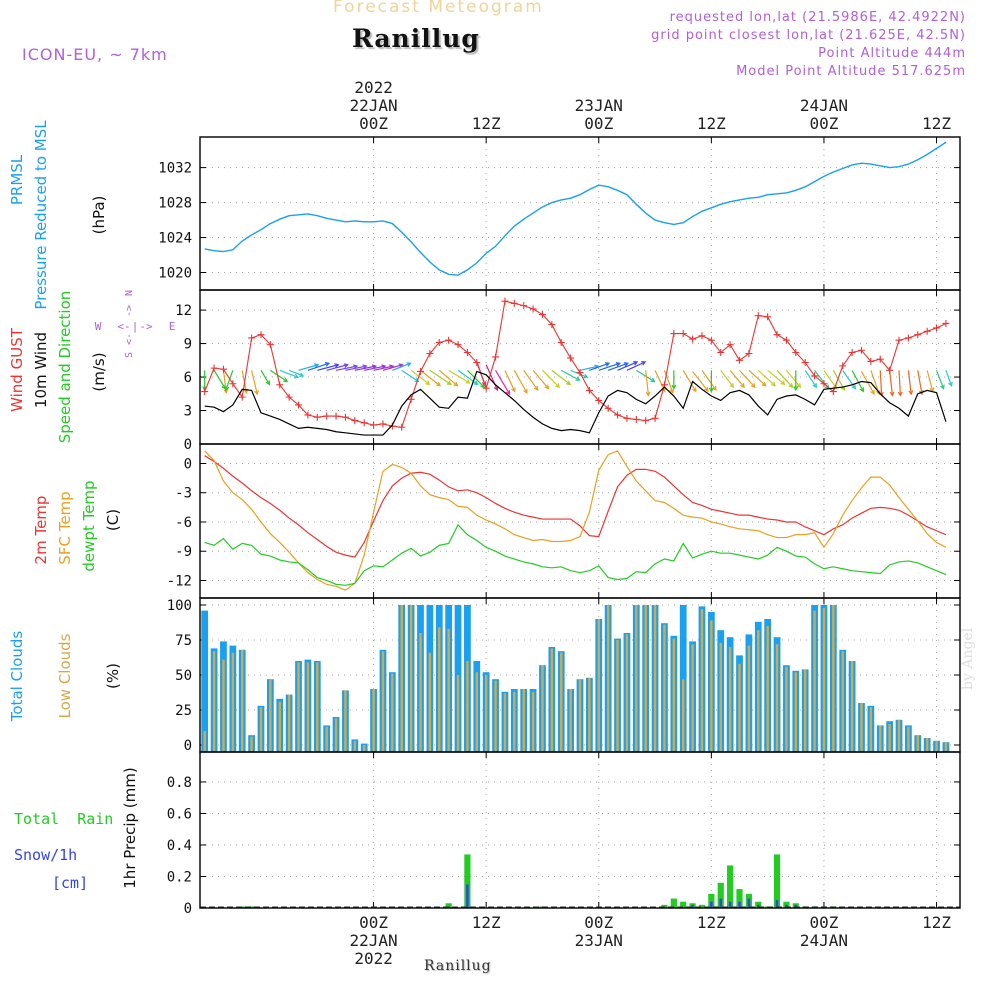 This screenshot has height=1000, width=1000. Describe the element at coordinates (41, 215) in the screenshot. I see `pressure-axis-label: Pressure Reduced to MSL` at that location.